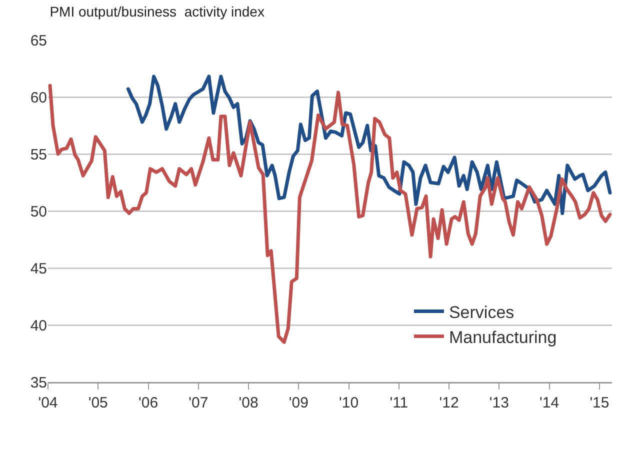  I want to click on x-tick-label: '07, so click(198, 403).